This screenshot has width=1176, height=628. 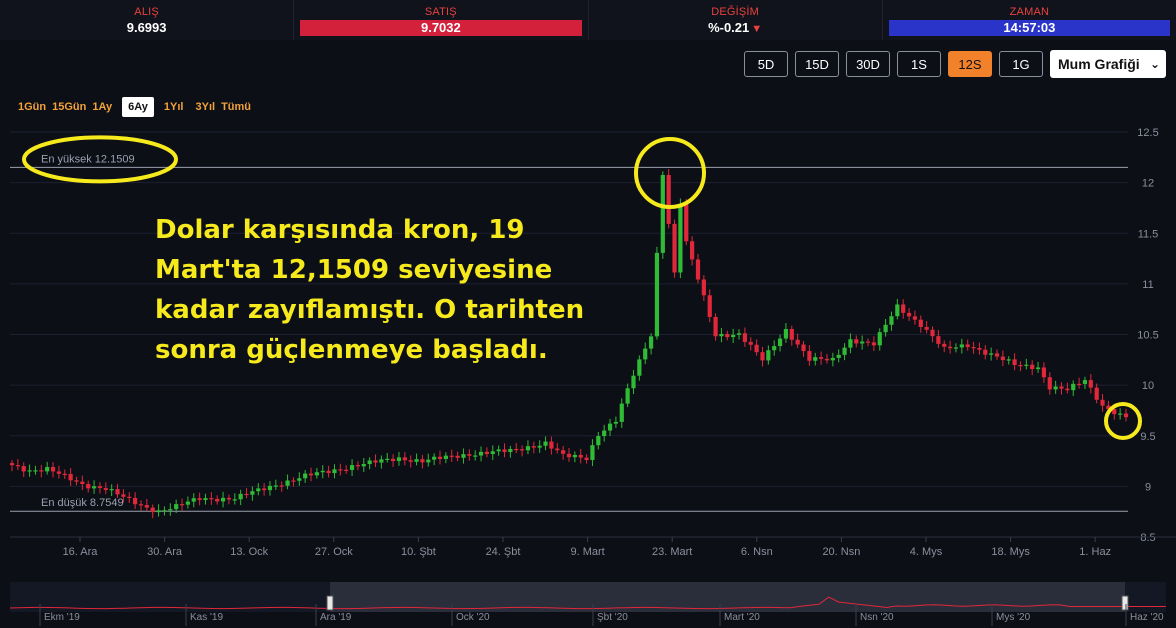 I want to click on chart-type-value: Mum Grafiği, so click(x=1099, y=64).